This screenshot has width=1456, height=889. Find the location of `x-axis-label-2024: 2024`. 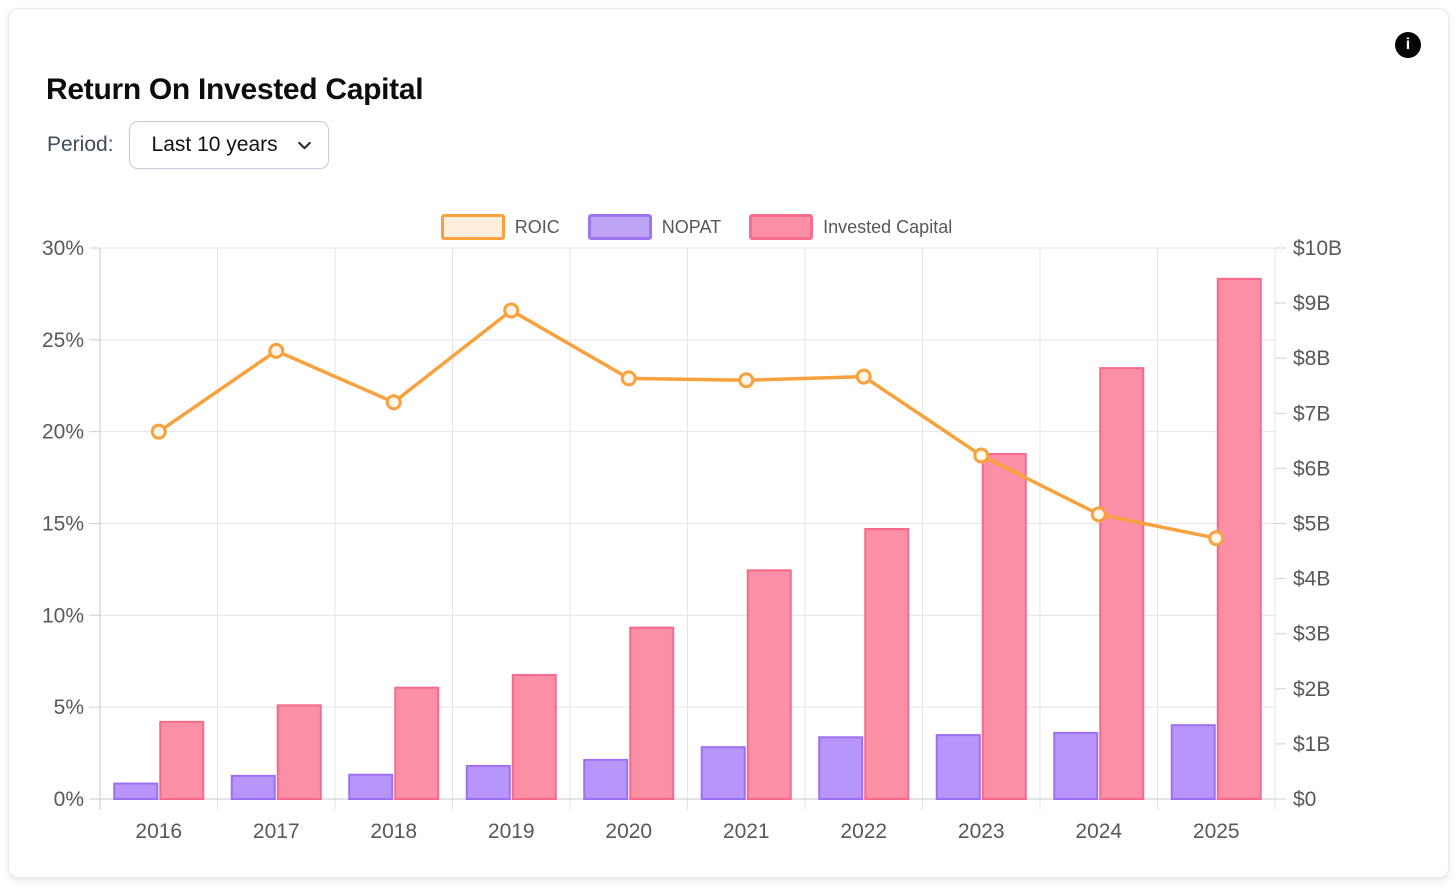

x-axis-label-2024: 2024 is located at coordinates (1098, 831).